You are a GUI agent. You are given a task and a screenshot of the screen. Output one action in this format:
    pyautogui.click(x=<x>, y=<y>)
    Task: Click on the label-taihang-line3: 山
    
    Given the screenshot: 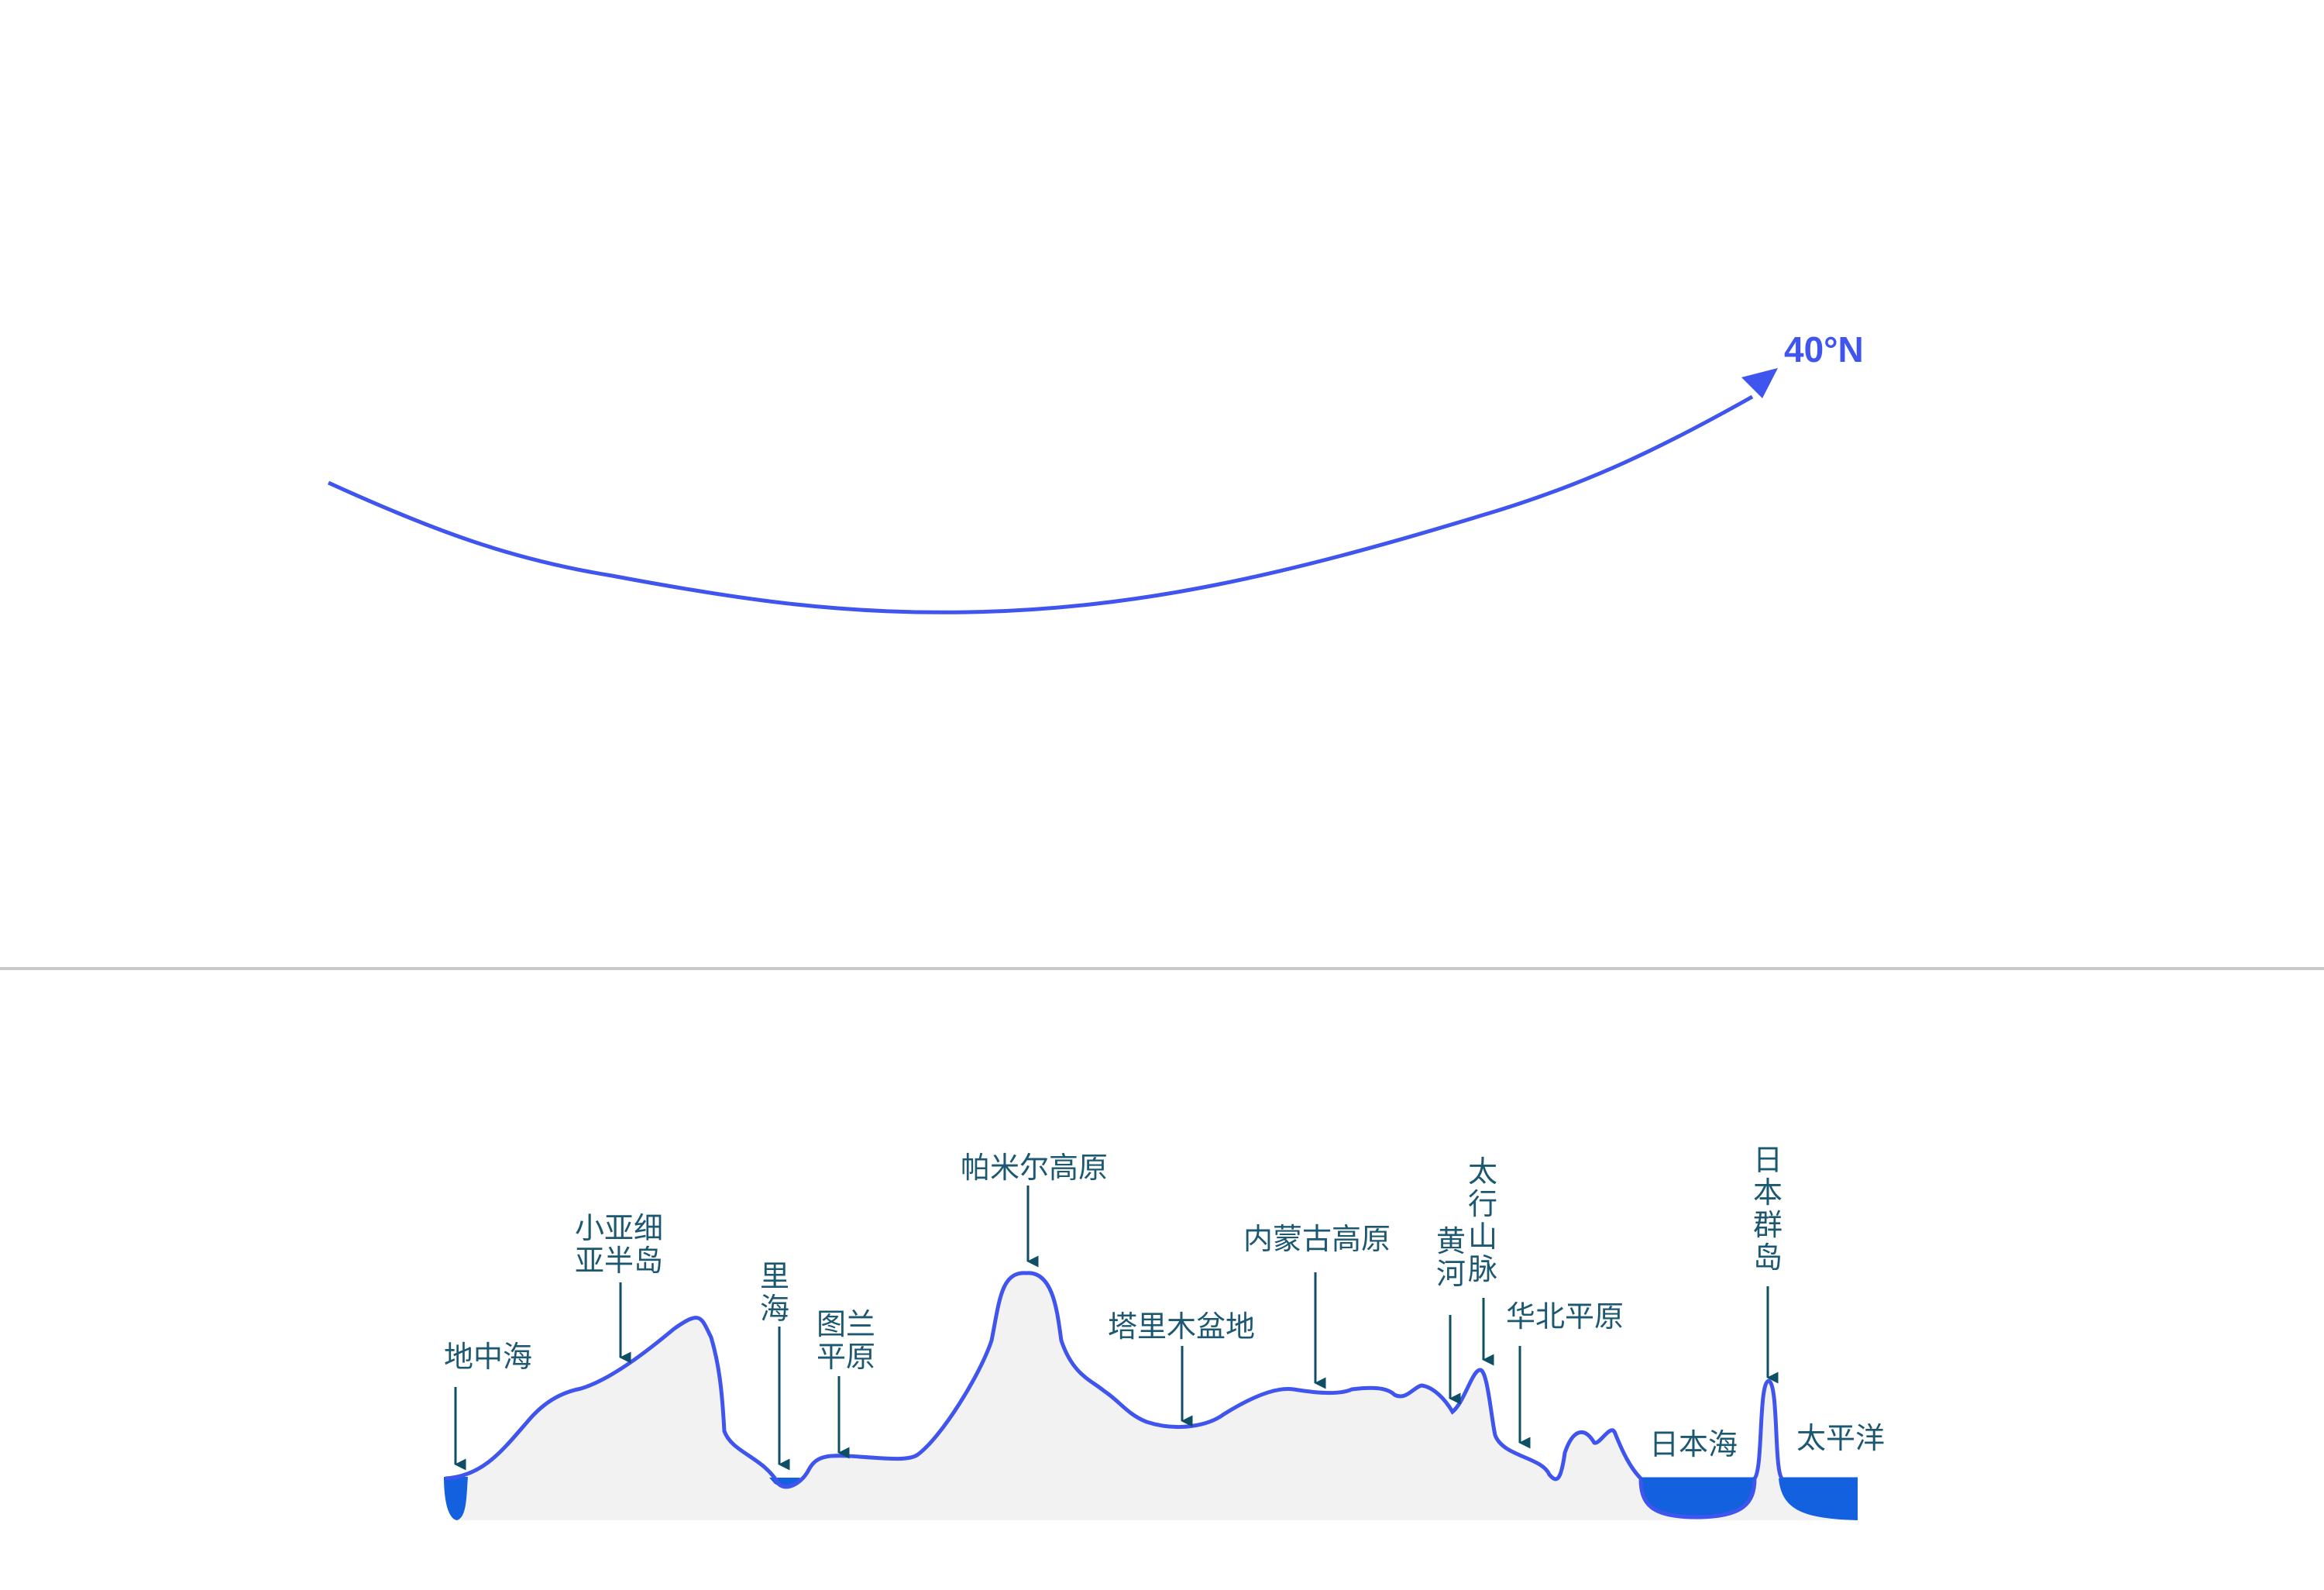 What is the action you would take?
    pyautogui.click(x=1482, y=1237)
    